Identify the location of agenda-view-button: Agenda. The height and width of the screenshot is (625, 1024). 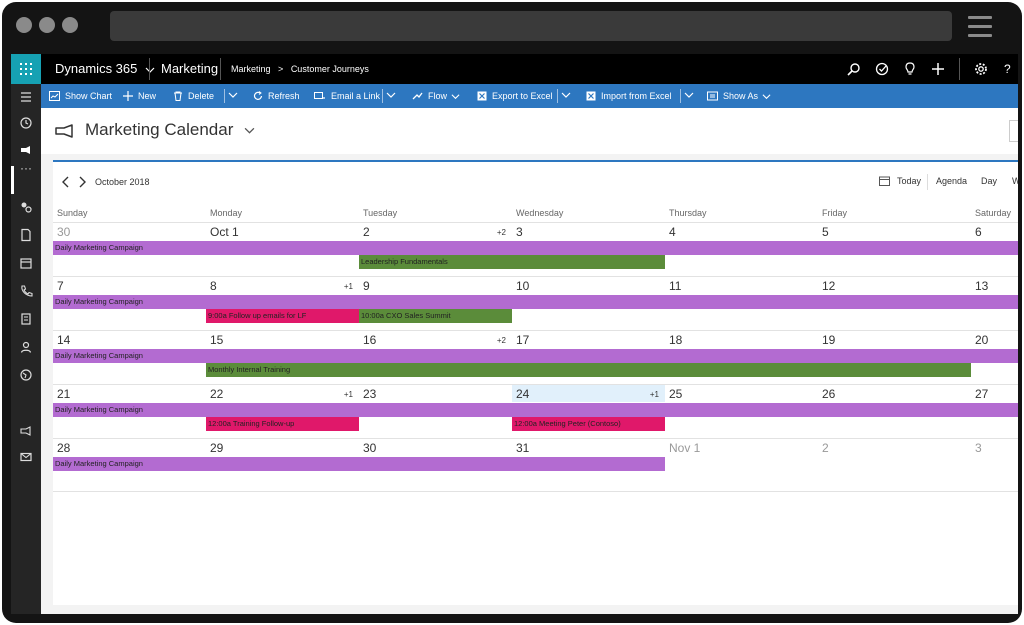
(952, 181).